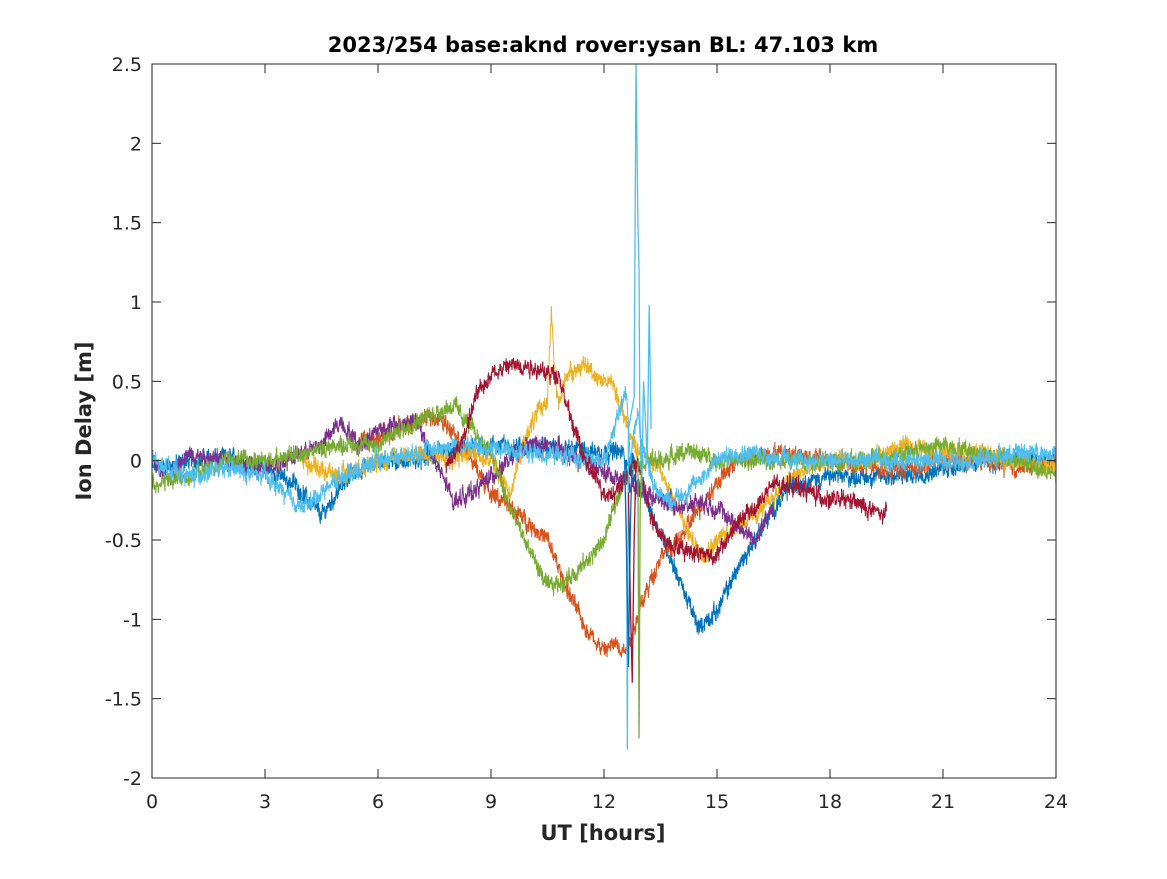 This screenshot has width=1167, height=879. I want to click on y-tick-label: 1.5, so click(127, 224).